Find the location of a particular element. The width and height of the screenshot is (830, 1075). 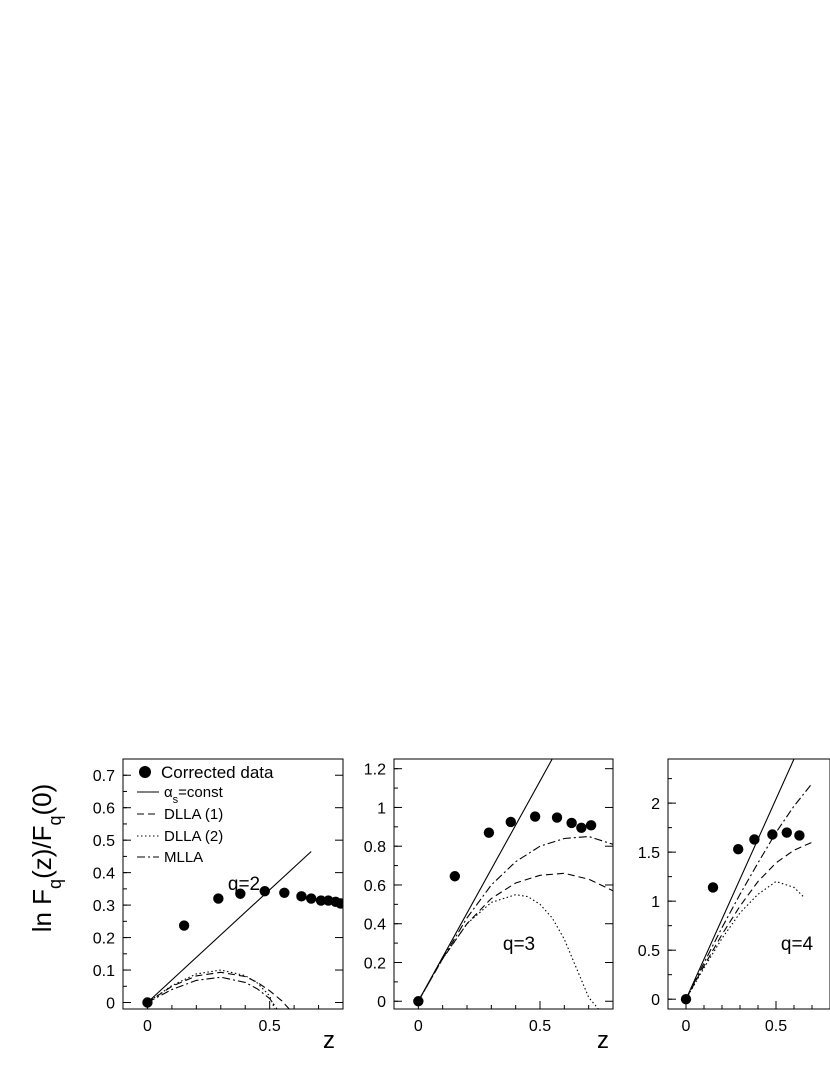

y-tick-label: 1.5 is located at coordinates (649, 853).